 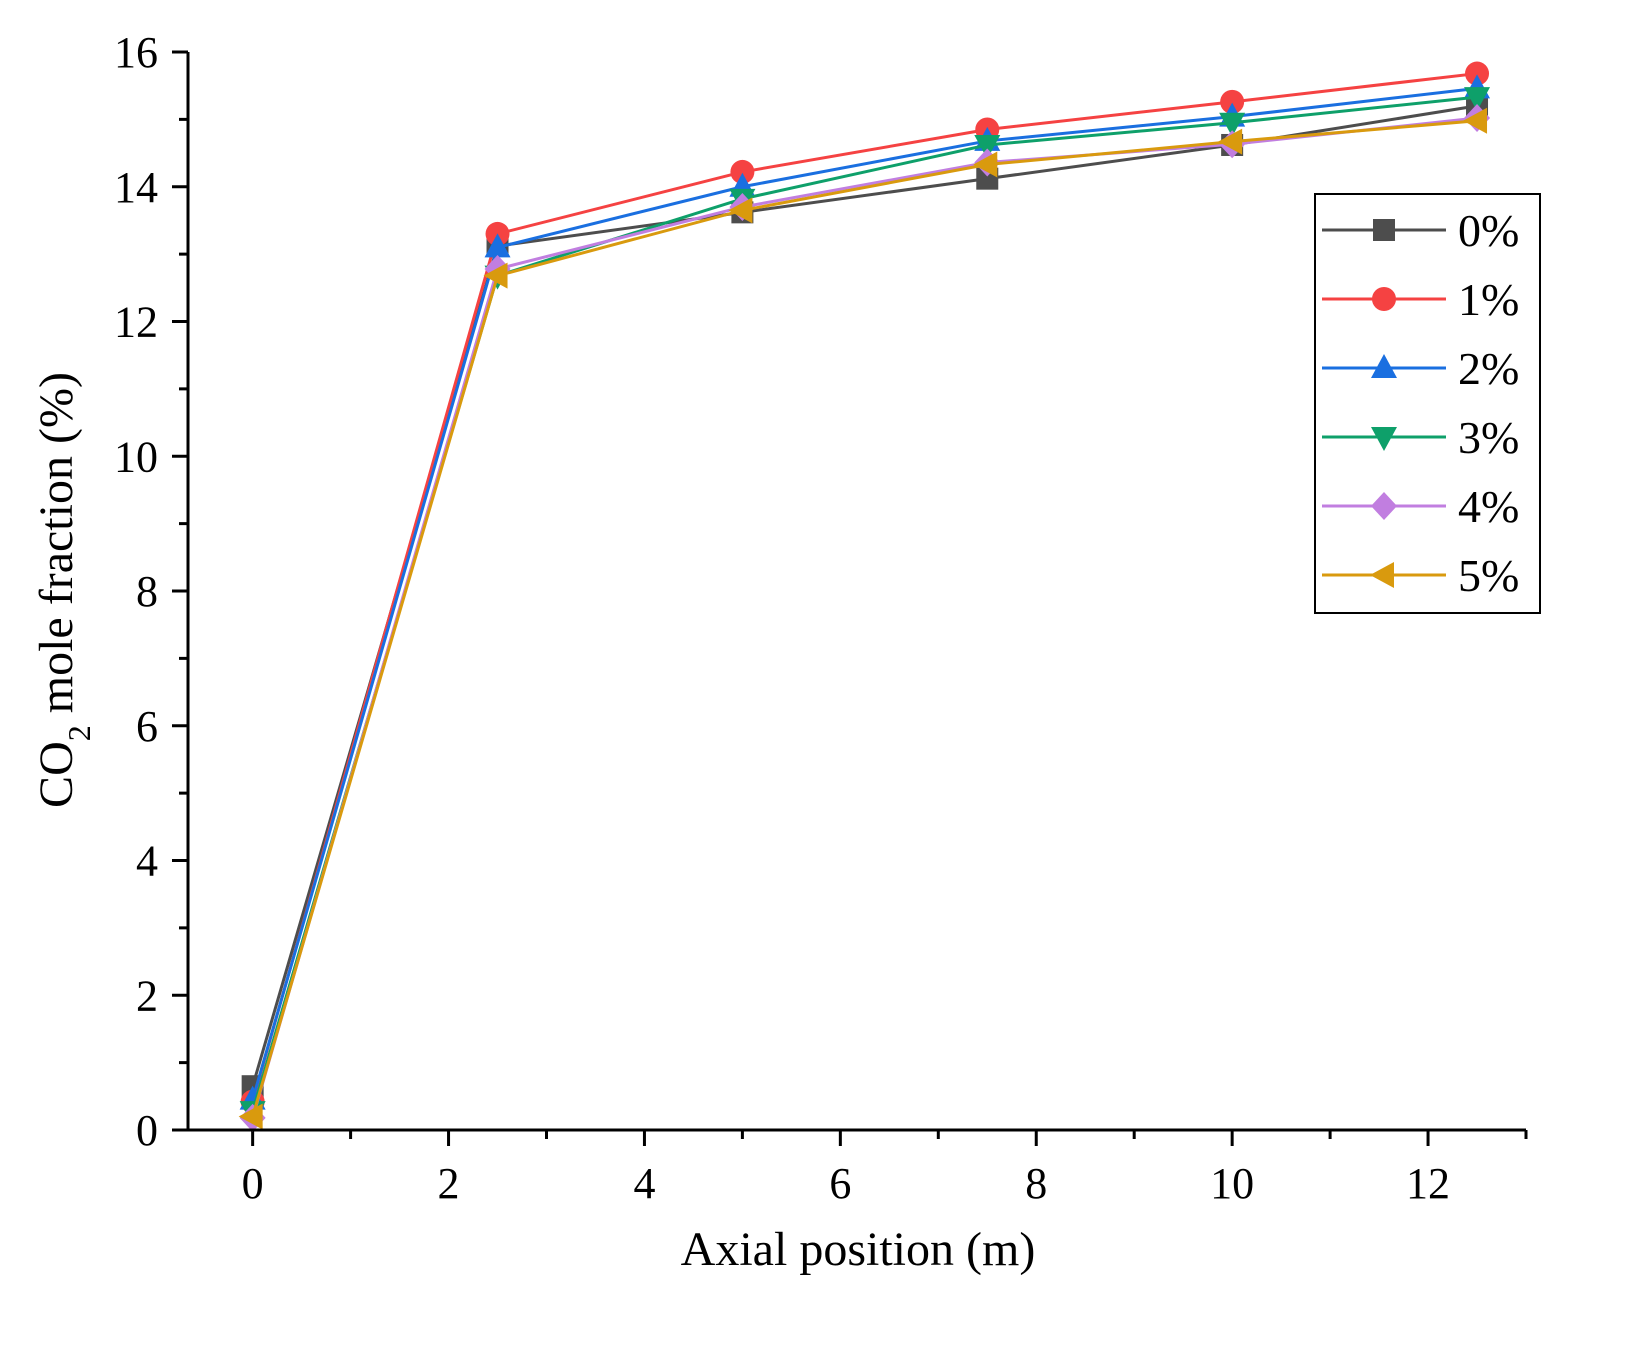 What do you see at coordinates (253, 1183) in the screenshot?
I see `x-tick-label: 0` at bounding box center [253, 1183].